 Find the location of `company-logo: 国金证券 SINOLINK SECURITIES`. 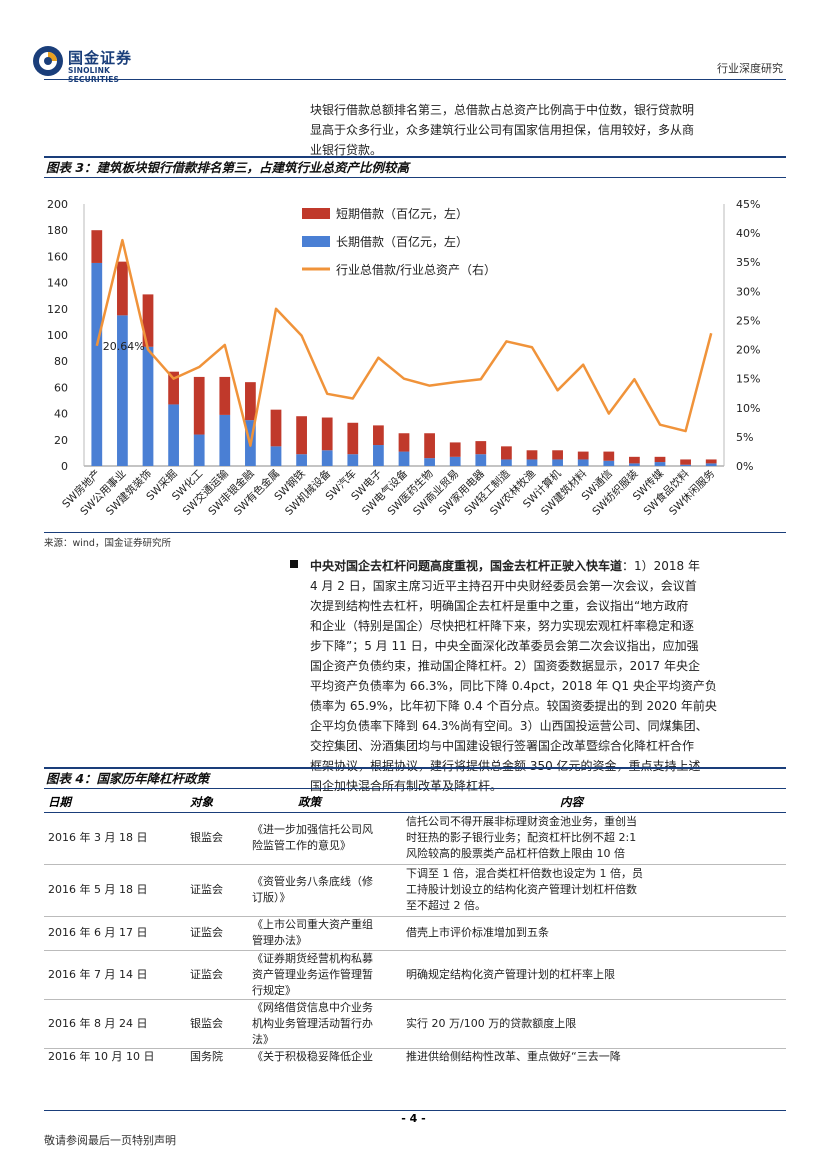

company-logo: 国金证券 SINOLINK SECURITIES is located at coordinates (94, 64).